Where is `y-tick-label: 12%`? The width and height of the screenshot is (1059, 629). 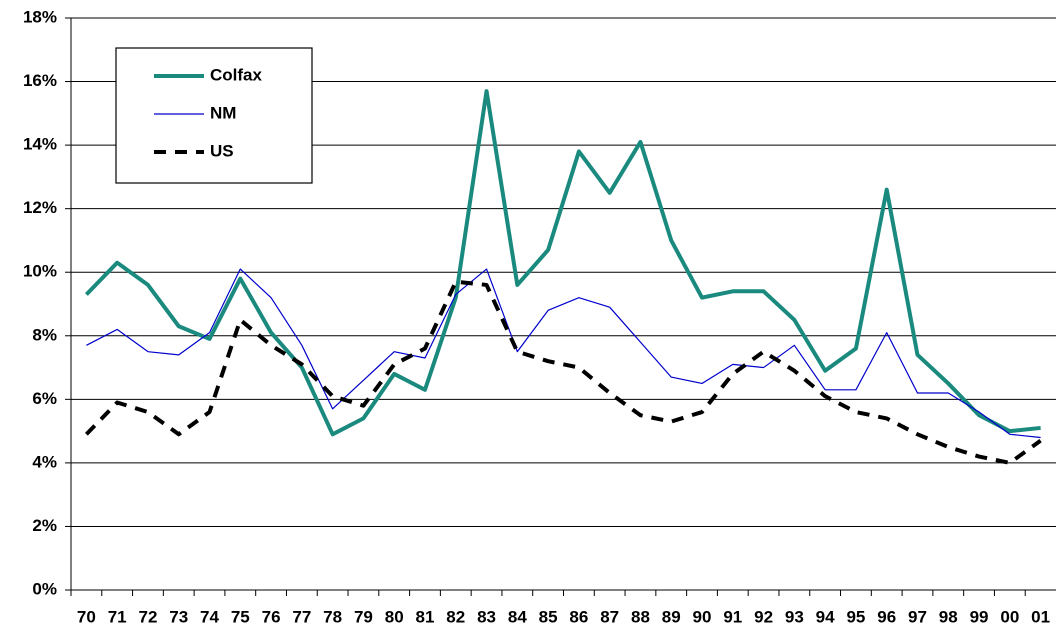
y-tick-label: 12% is located at coordinates (40, 207).